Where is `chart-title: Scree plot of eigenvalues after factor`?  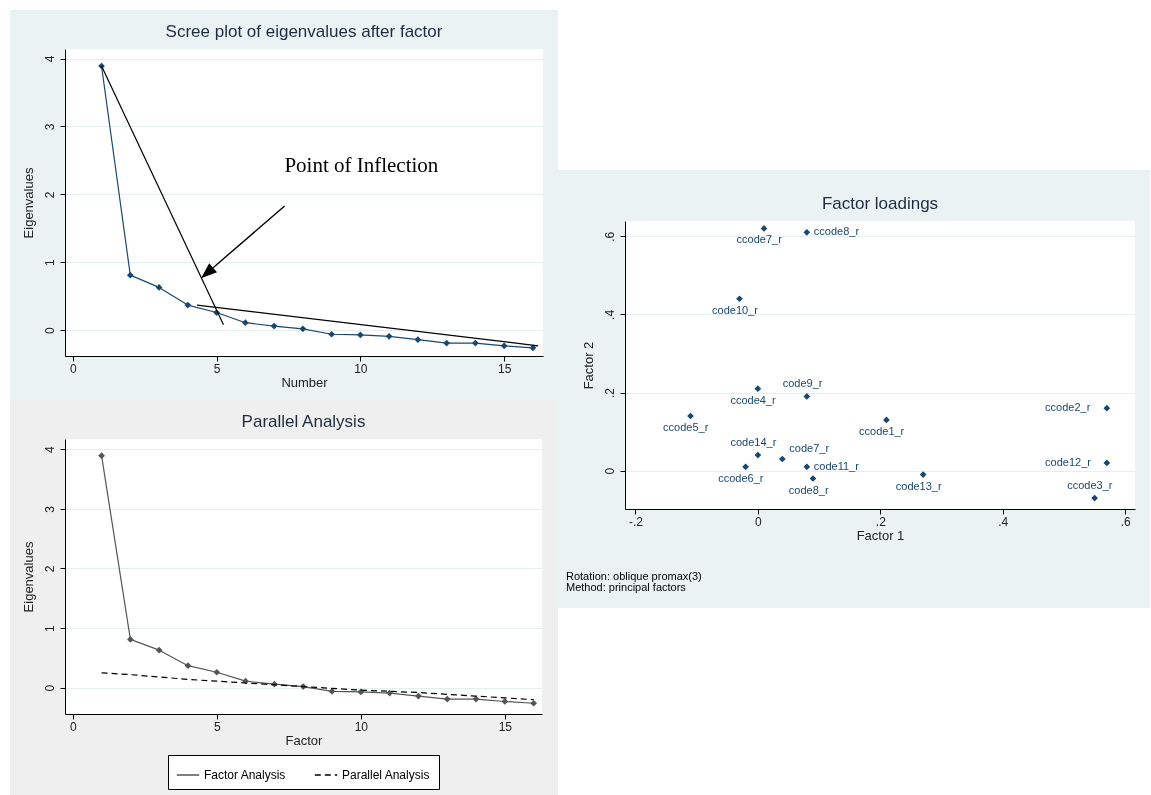
chart-title: Scree plot of eigenvalues after factor is located at coordinates (304, 31).